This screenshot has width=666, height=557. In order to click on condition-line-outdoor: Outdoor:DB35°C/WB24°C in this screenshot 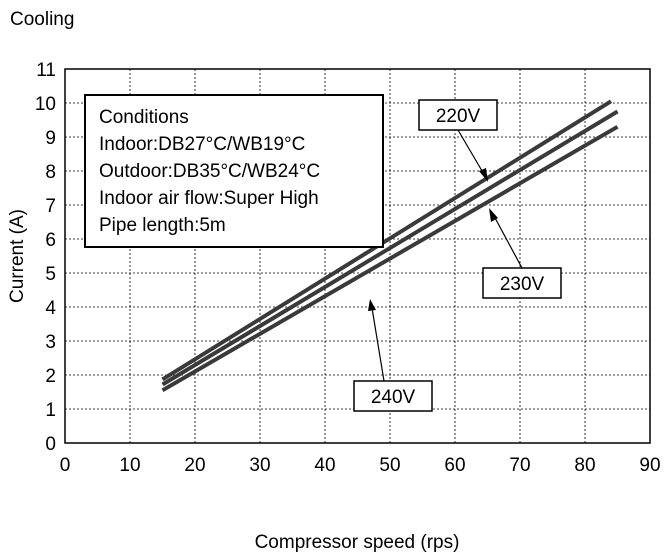, I will do `click(209, 171)`.